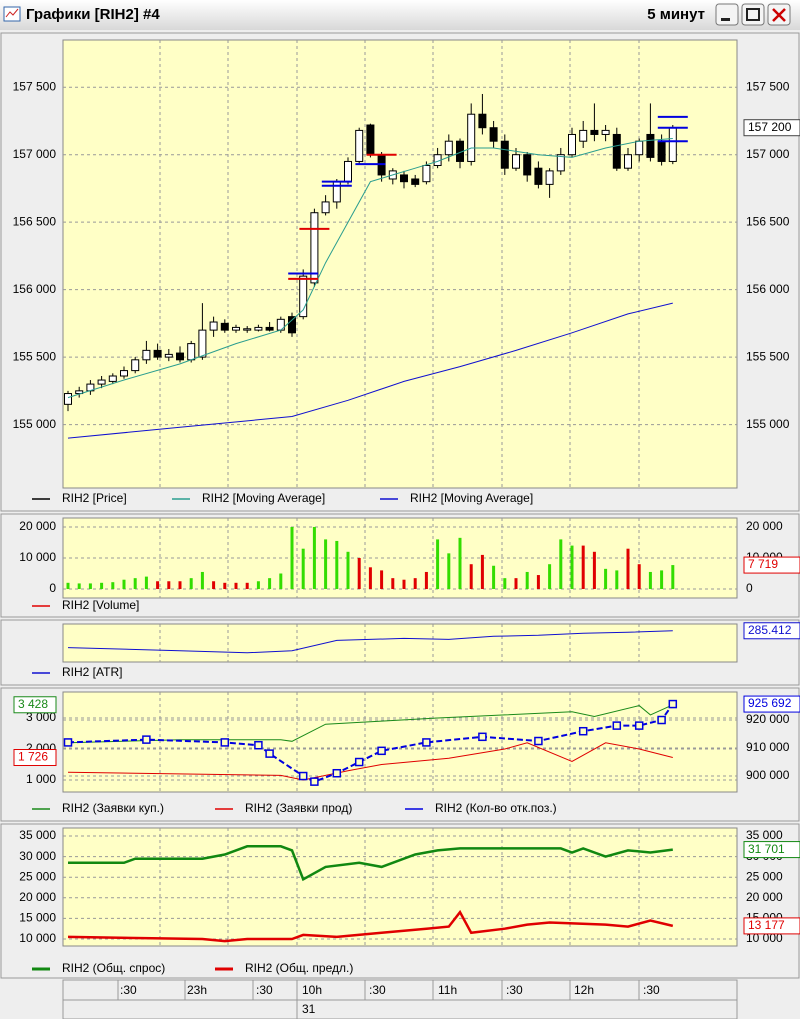 The width and height of the screenshot is (800, 1019). What do you see at coordinates (12, 13) in the screenshot?
I see `window-icon-line` at bounding box center [12, 13].